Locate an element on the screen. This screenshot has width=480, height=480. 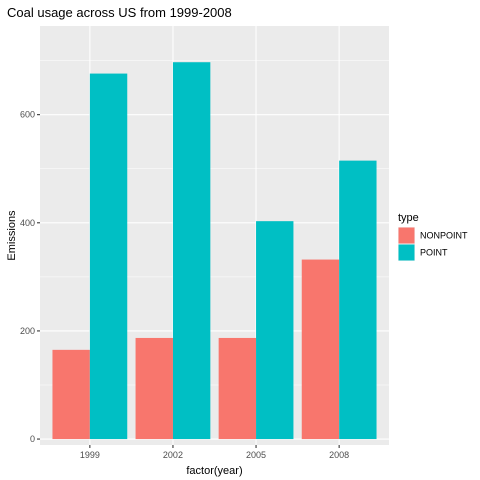
bar-nonpoint-2008 is located at coordinates (320, 349).